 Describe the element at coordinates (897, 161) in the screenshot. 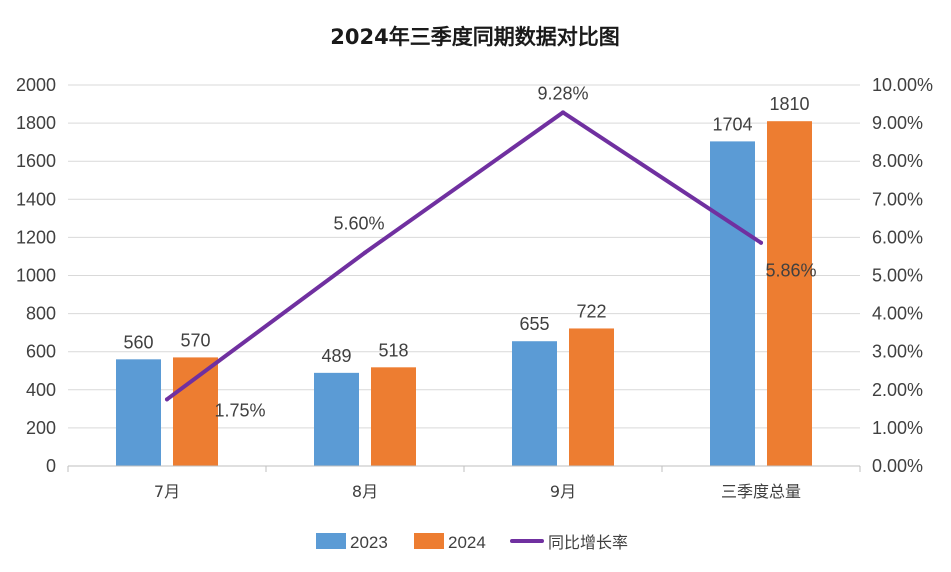

I see `y-right-tick-label: 8.00%` at that location.